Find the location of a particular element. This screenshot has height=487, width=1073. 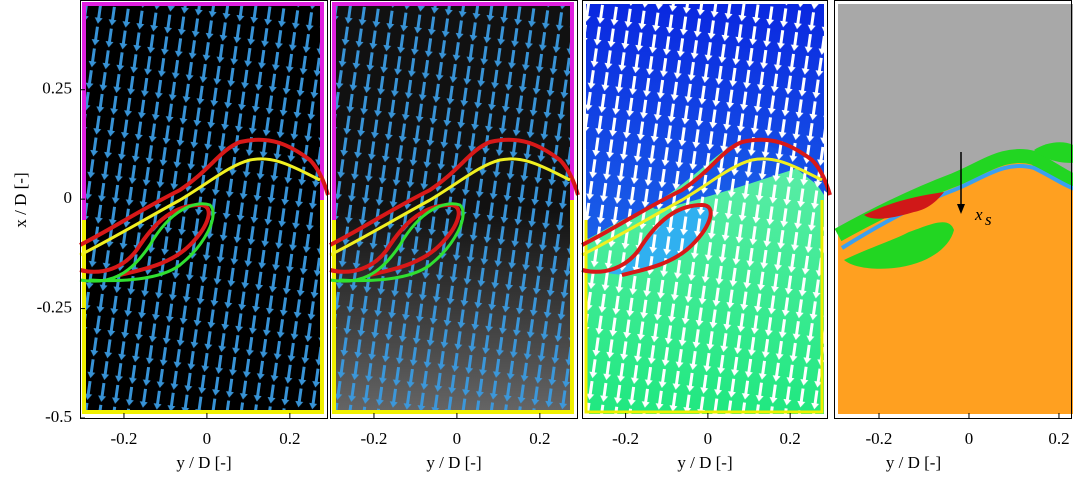

y-tick-label: -0.25 is located at coordinates (54, 306).